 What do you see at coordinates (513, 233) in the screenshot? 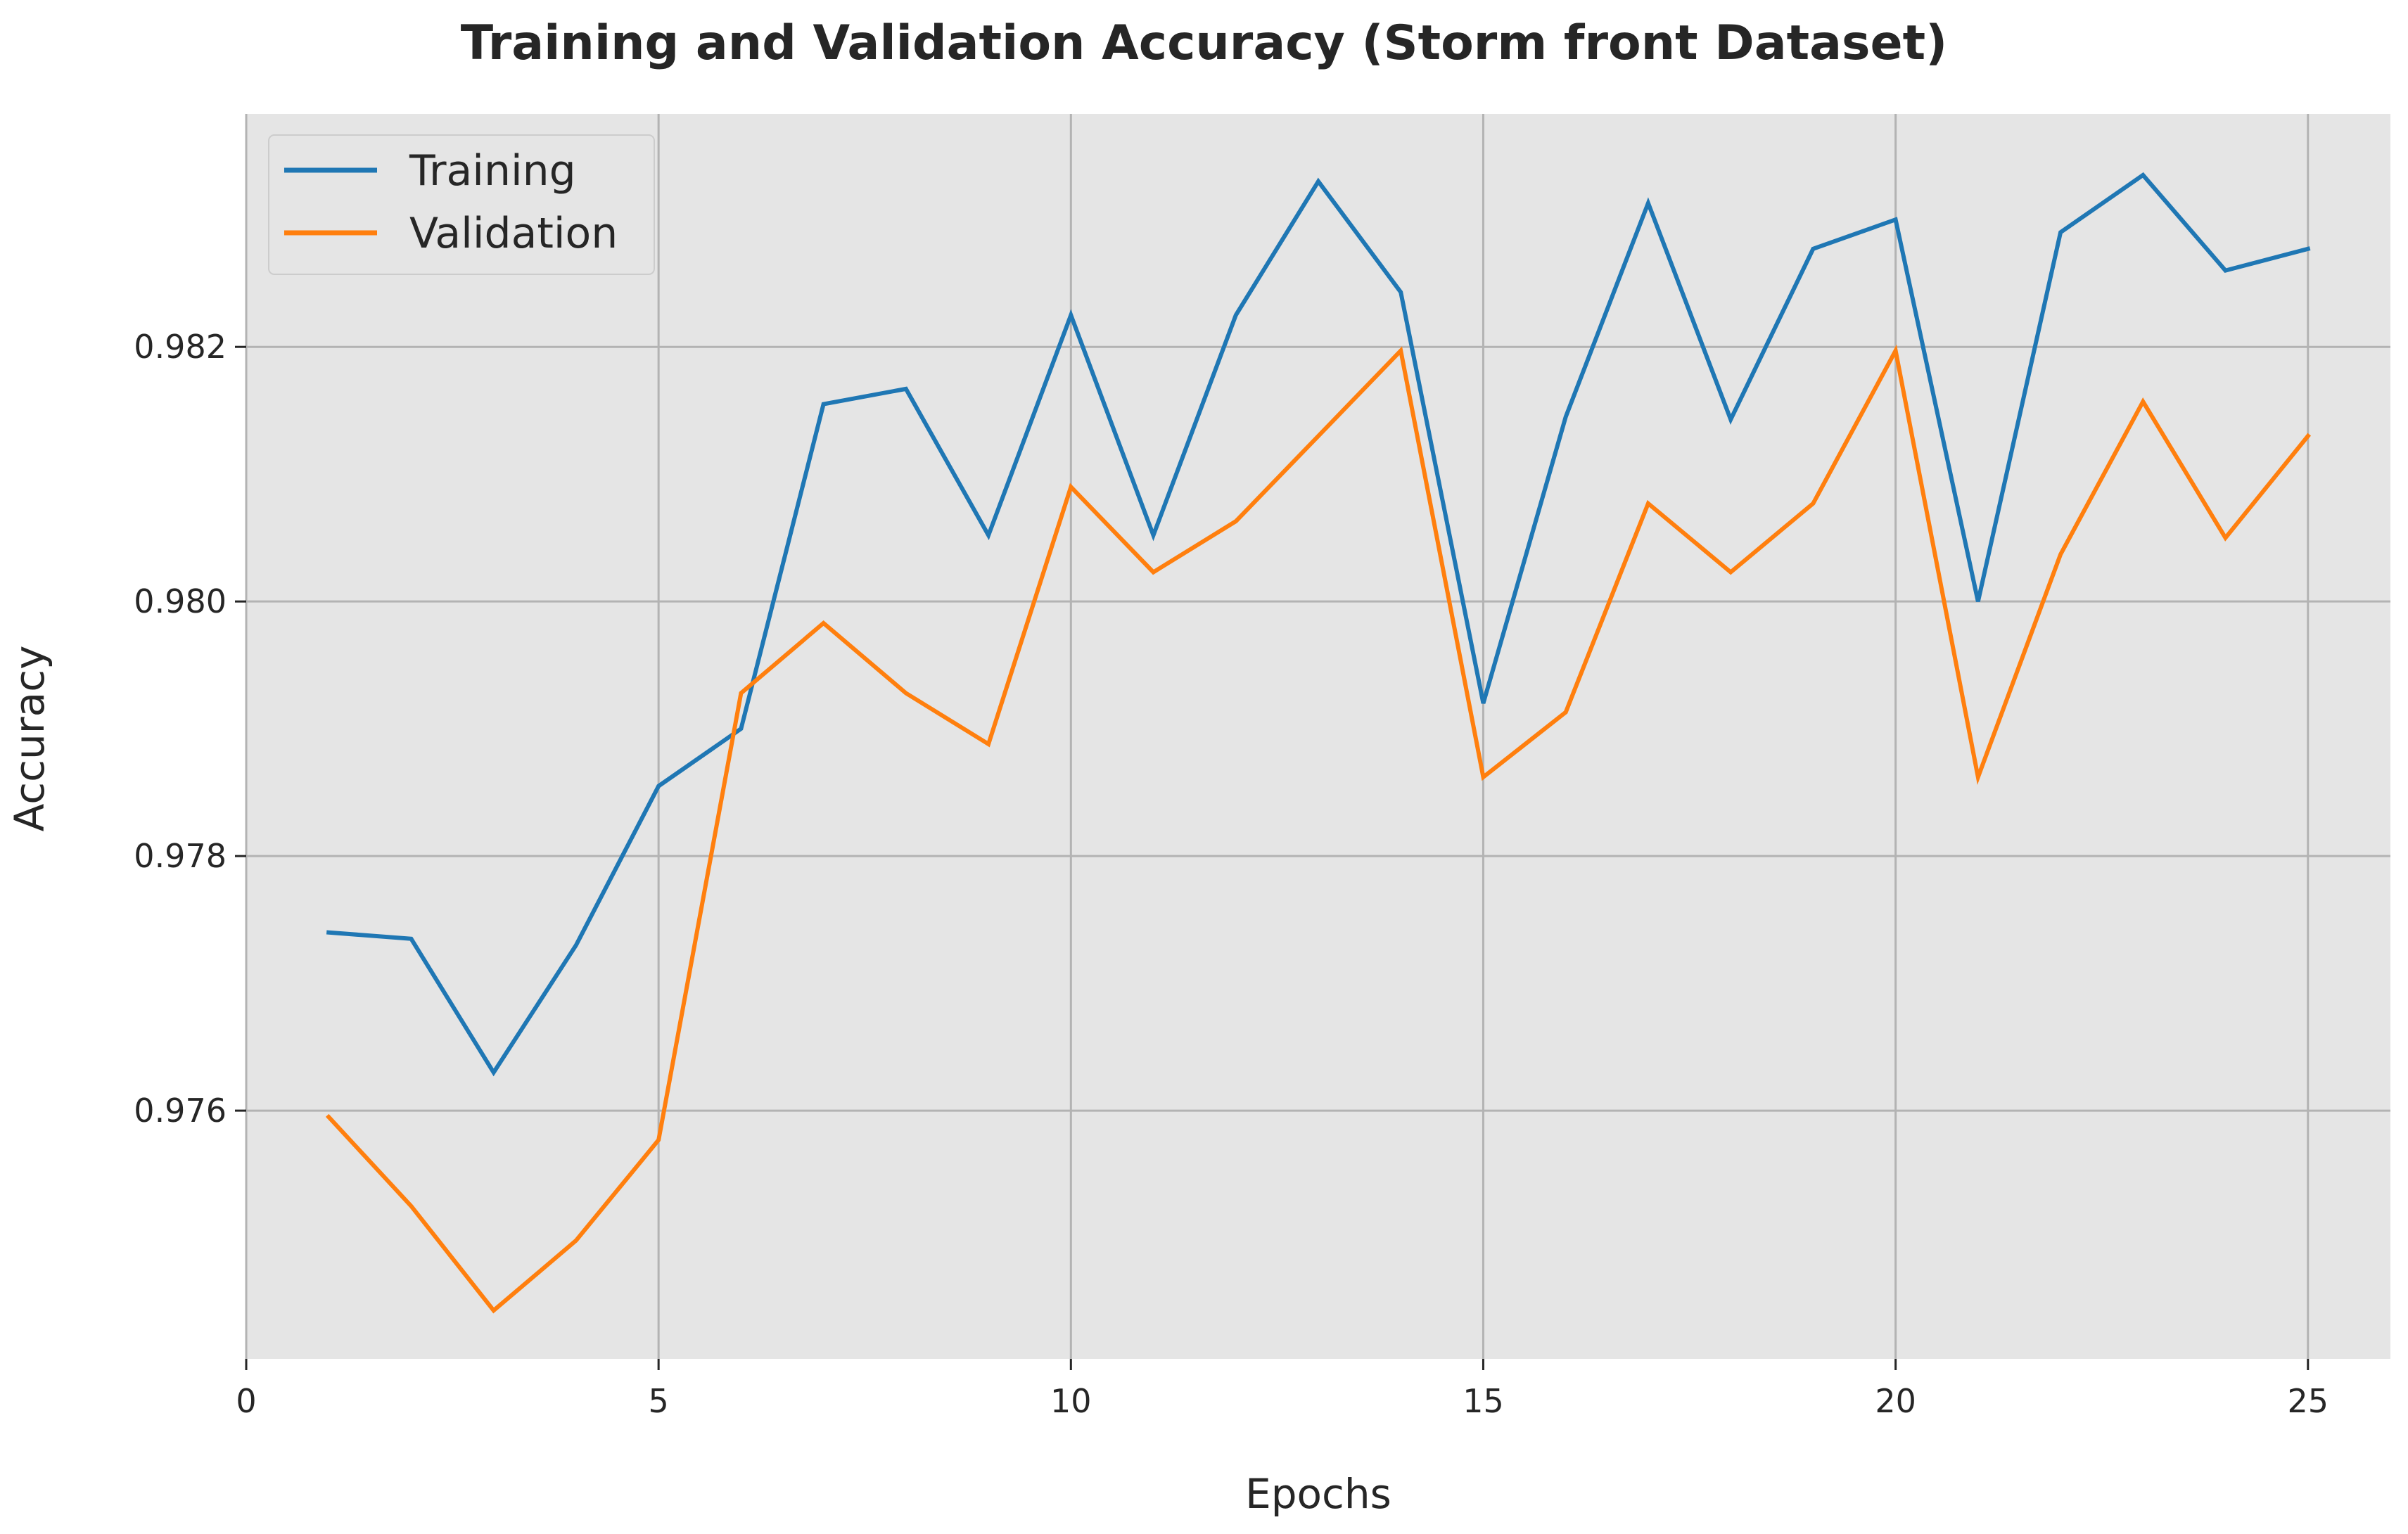
I see `legend-label-validation: Validation` at bounding box center [513, 233].